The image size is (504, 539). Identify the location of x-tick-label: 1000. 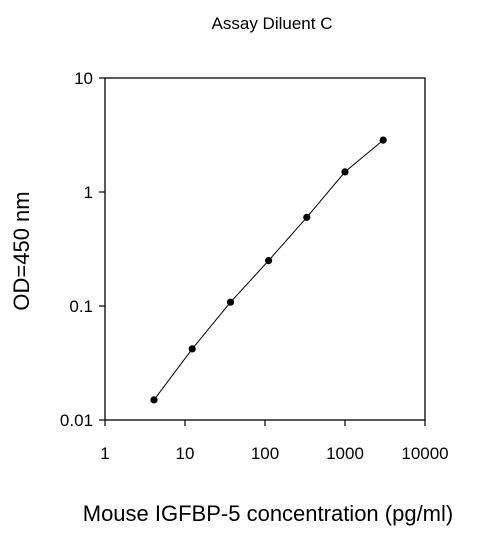
(345, 453).